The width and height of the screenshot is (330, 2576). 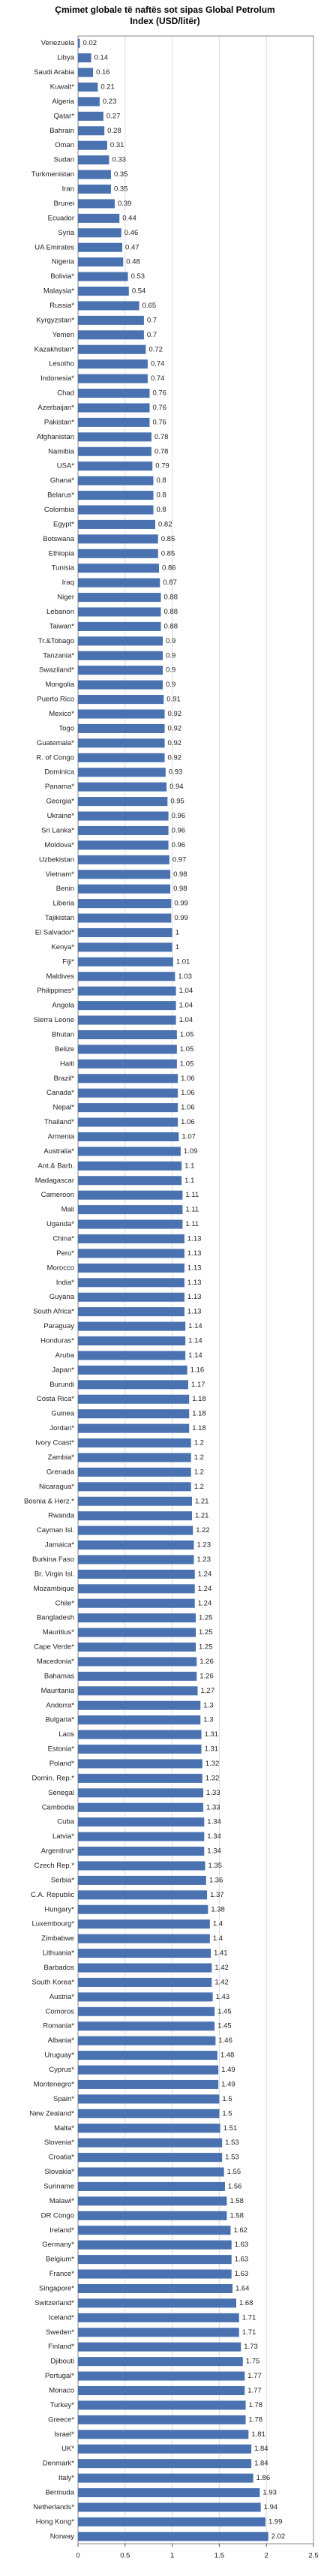 I want to click on y-tick-label: Netherlands*, so click(x=53, y=2507).